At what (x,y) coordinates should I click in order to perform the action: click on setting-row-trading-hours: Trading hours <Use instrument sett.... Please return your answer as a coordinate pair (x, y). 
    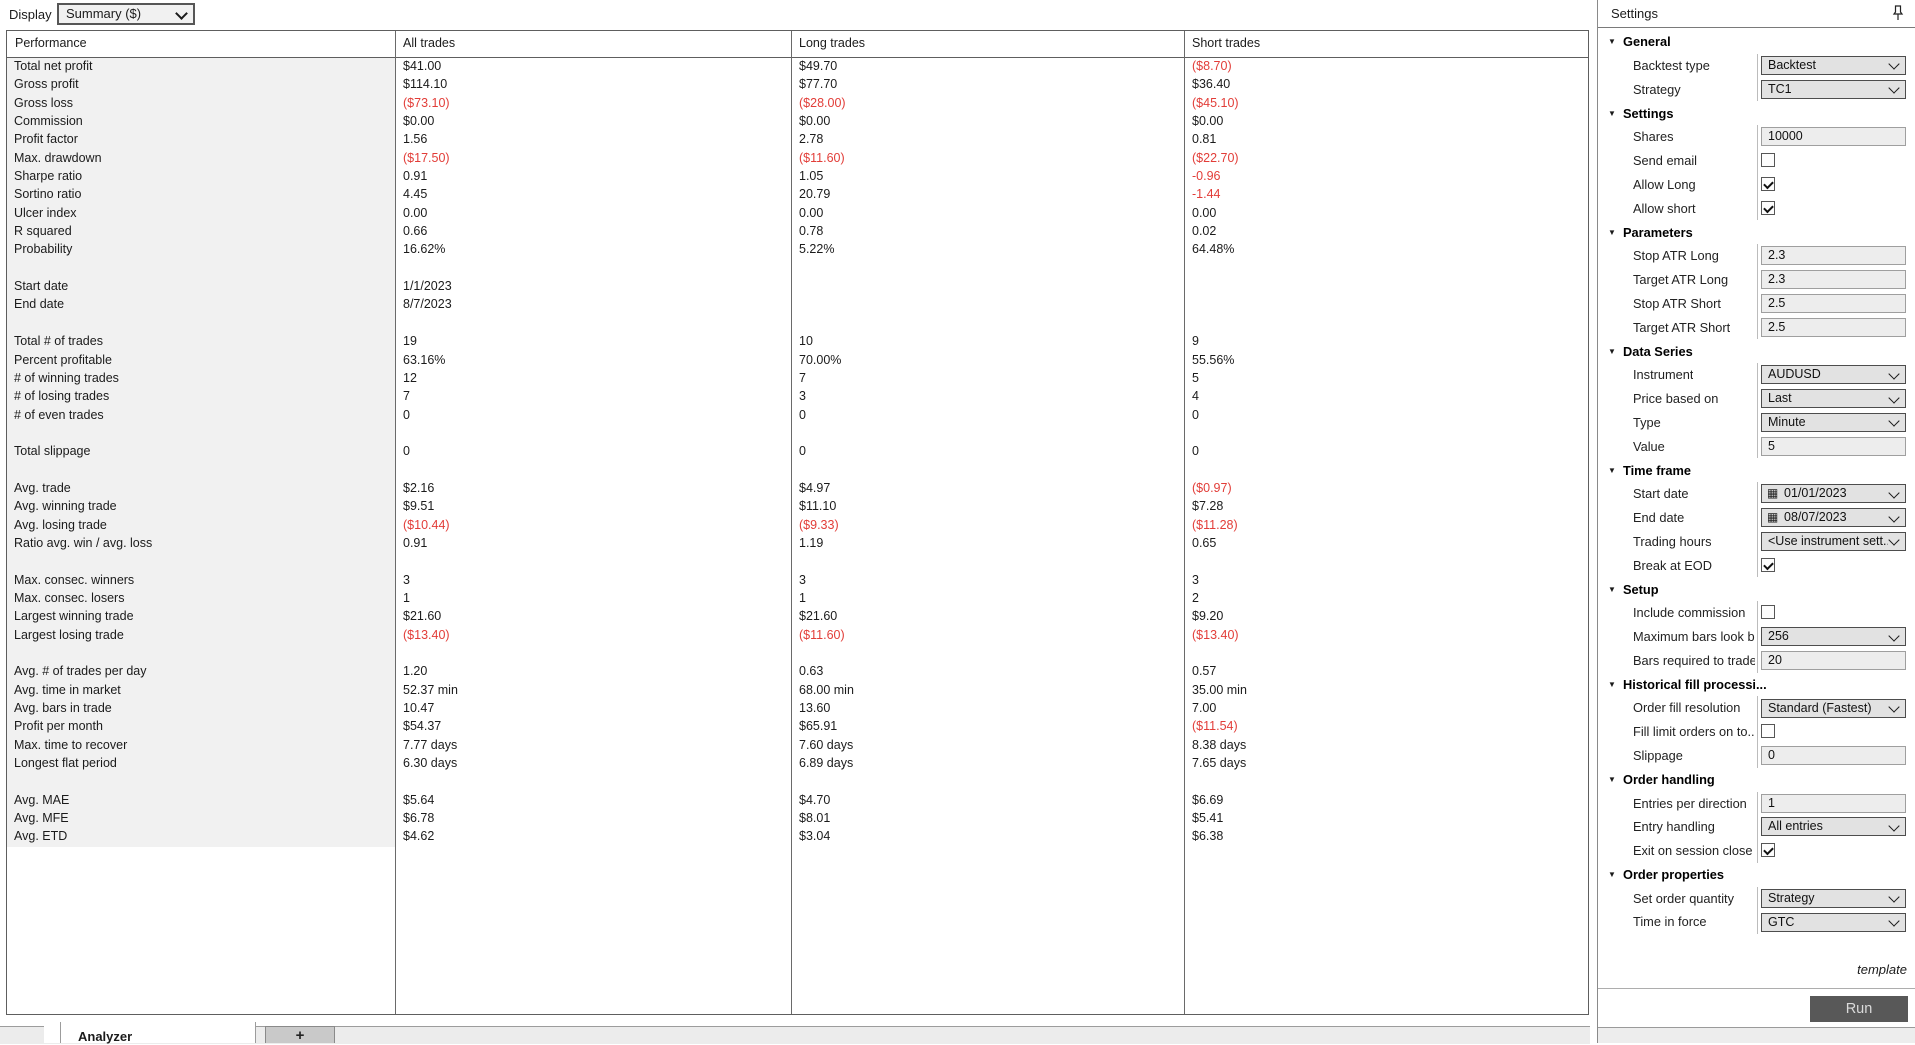
    Looking at the image, I should click on (1754, 541).